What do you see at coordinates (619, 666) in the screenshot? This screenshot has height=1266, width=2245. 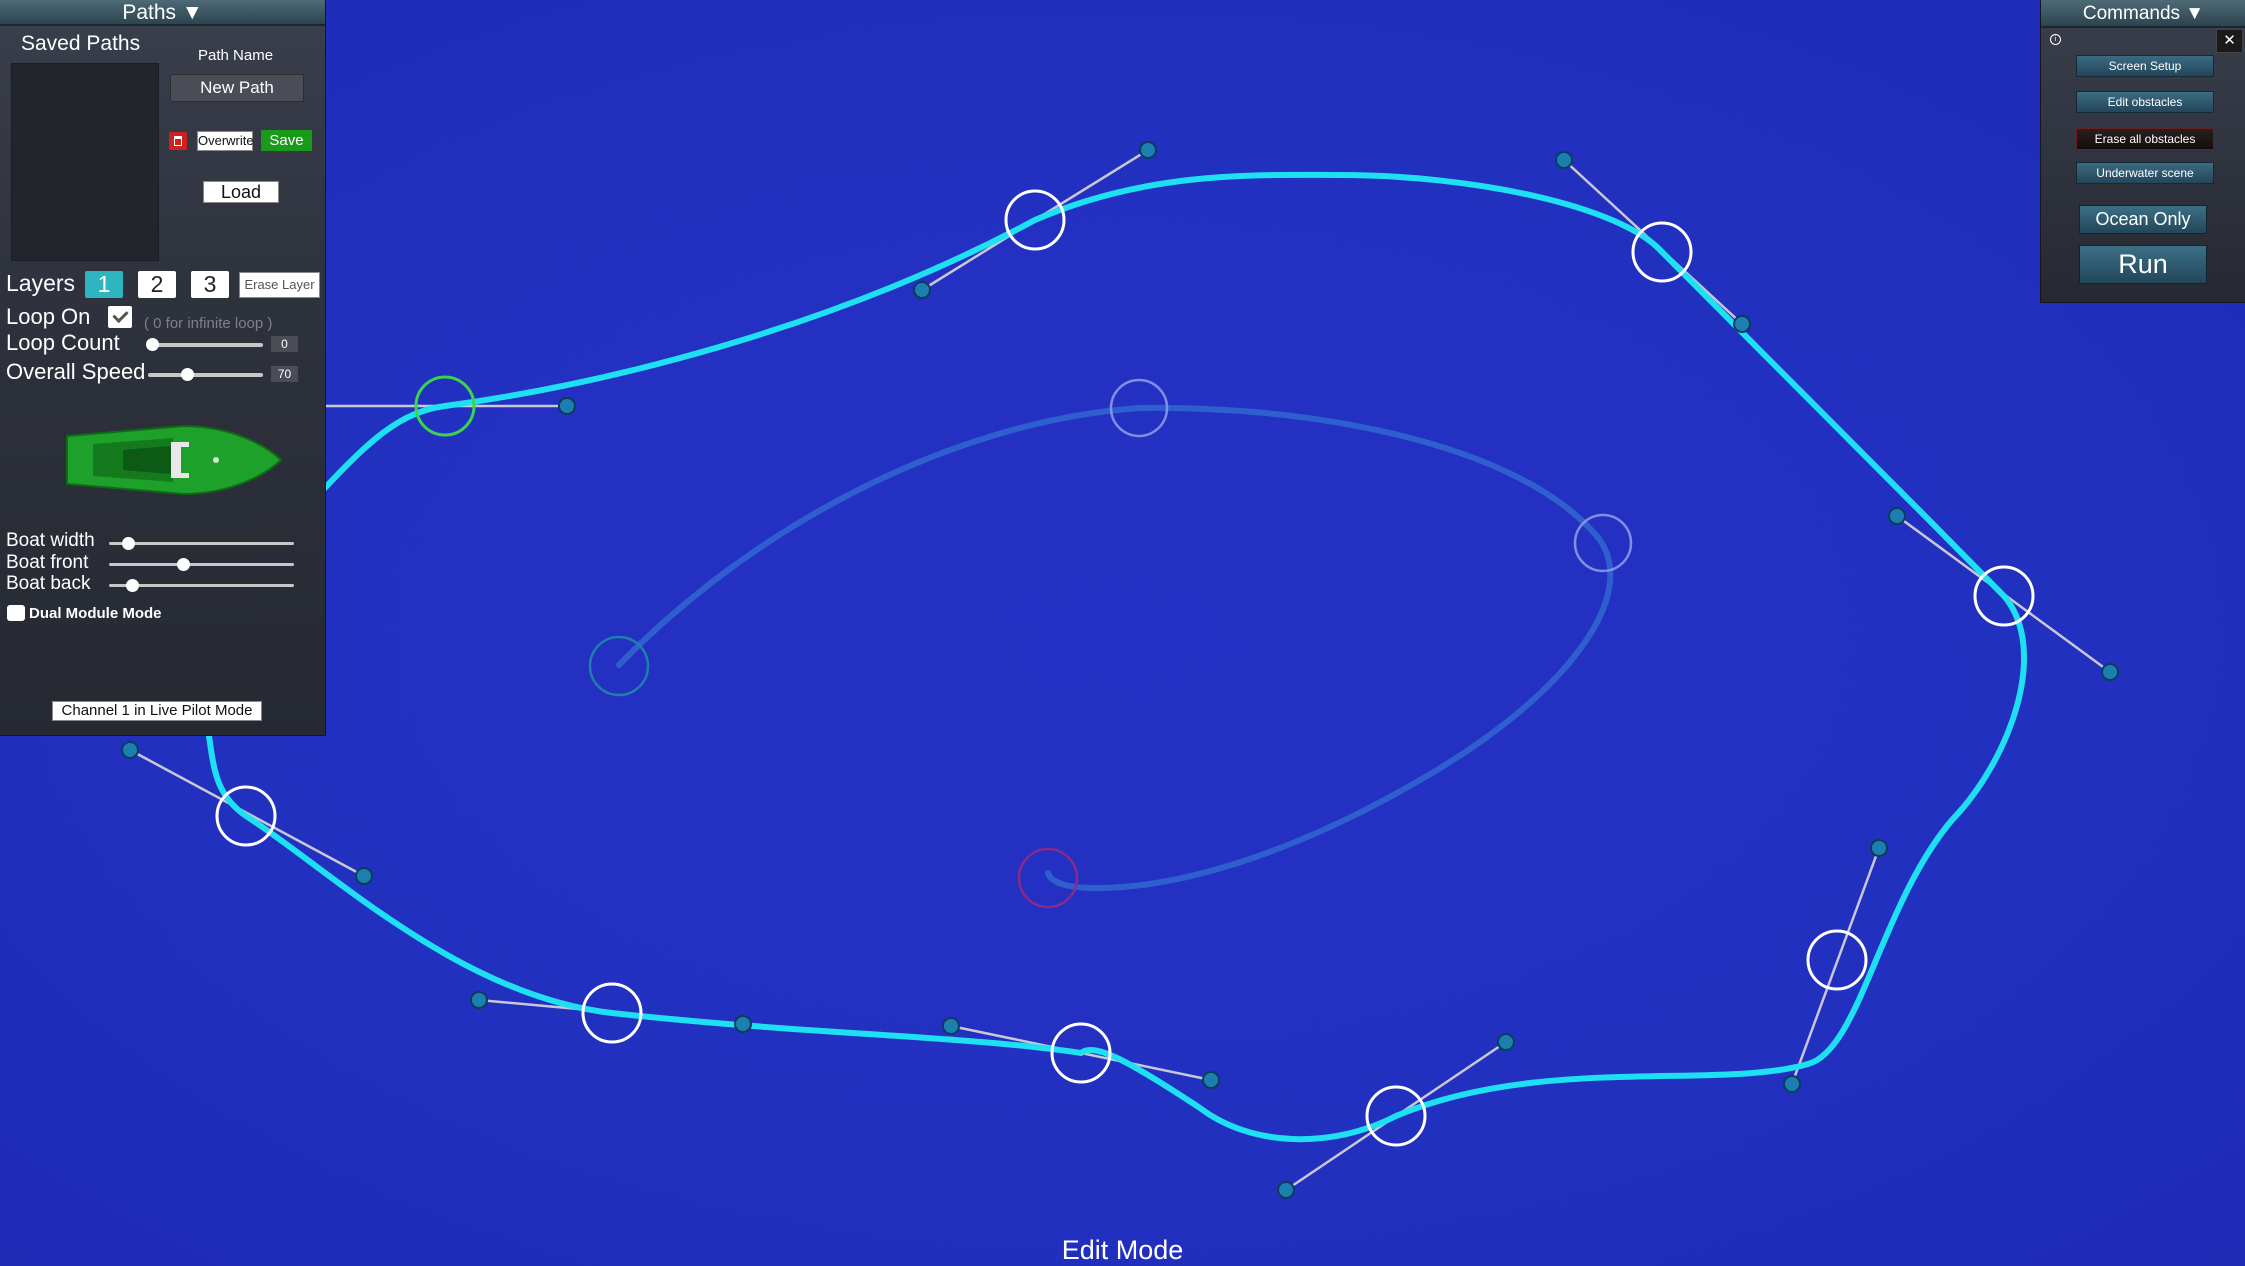 I see `inactive-start-node` at bounding box center [619, 666].